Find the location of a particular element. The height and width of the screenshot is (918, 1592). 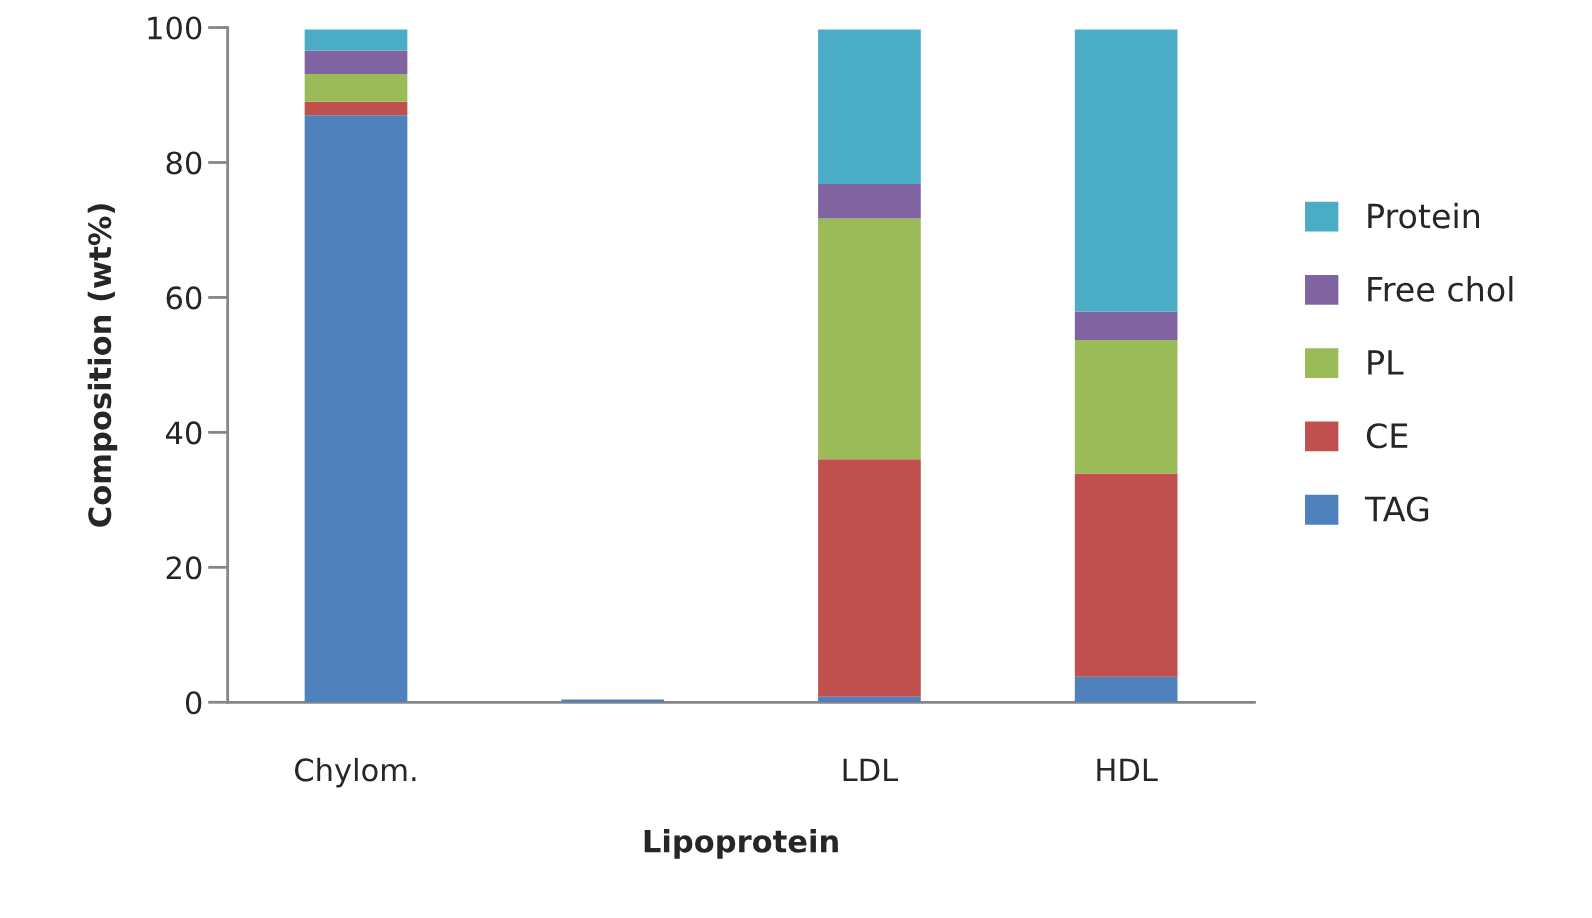

y-tick-label: 80 is located at coordinates (184, 163).